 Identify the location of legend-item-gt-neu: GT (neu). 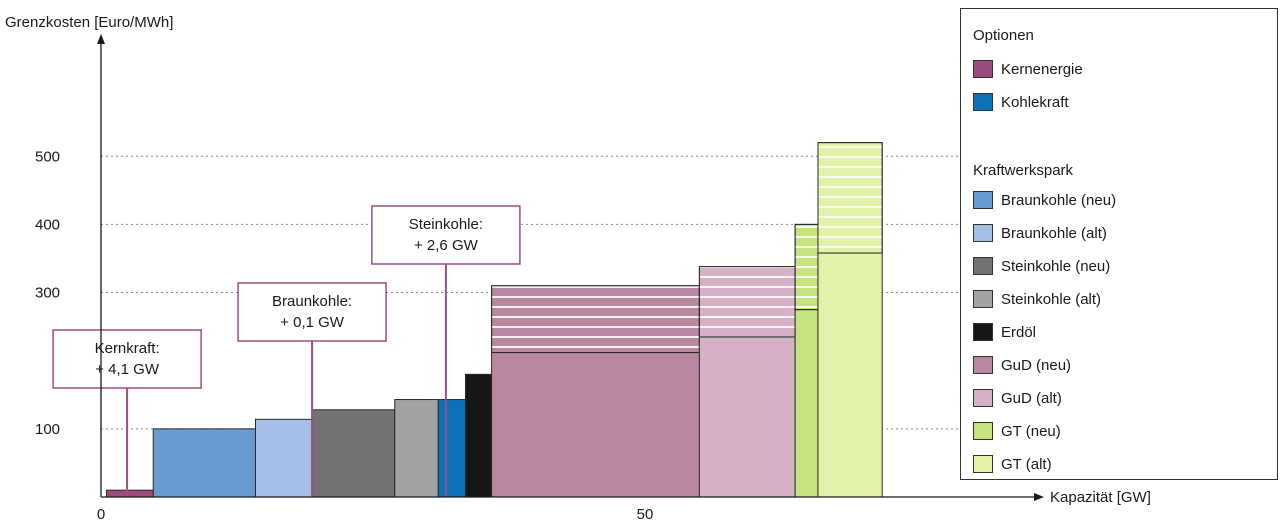
(1017, 431).